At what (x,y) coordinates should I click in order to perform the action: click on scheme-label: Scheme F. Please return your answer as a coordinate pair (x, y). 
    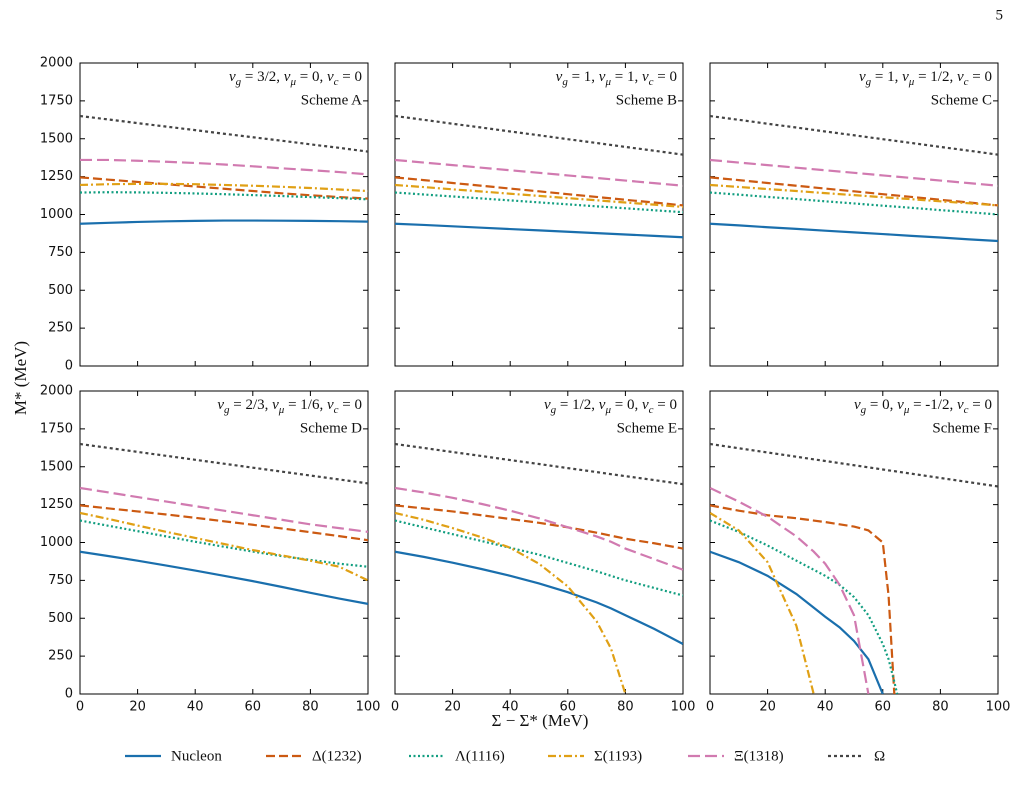
    Looking at the image, I should click on (962, 428).